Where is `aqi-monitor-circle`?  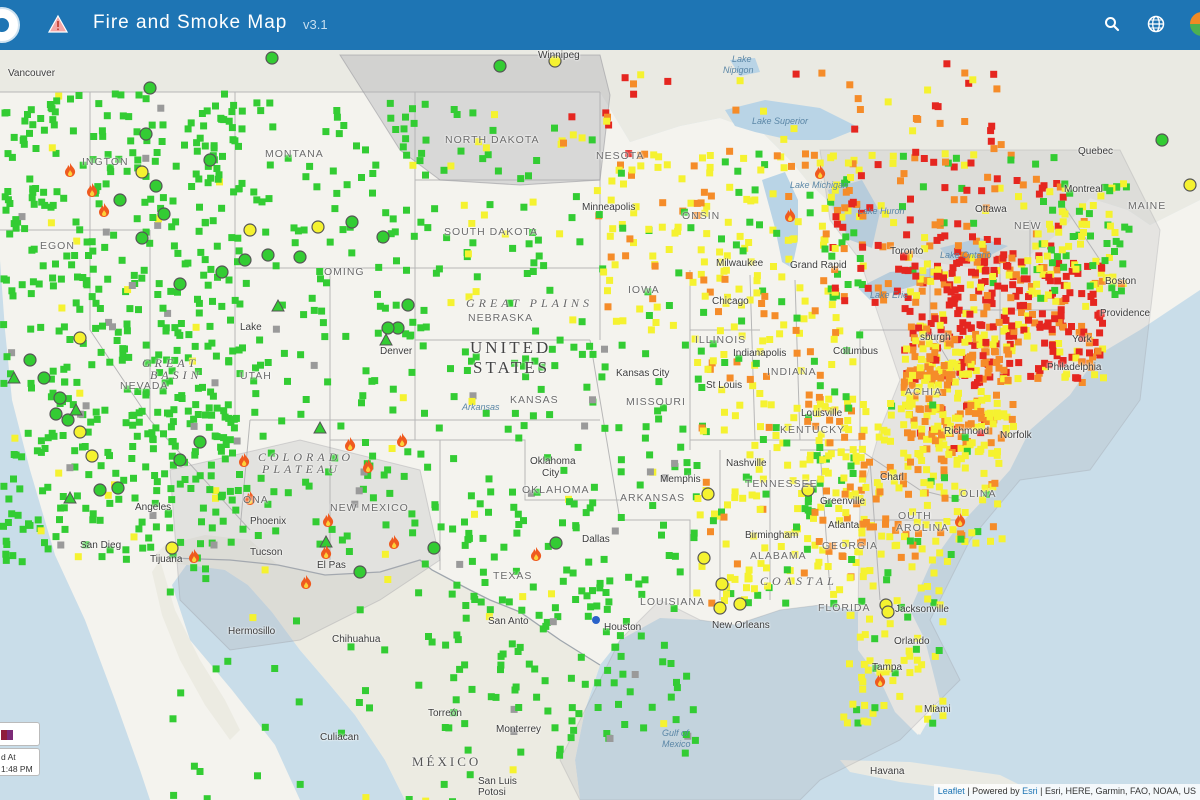 aqi-monitor-circle is located at coordinates (172, 548).